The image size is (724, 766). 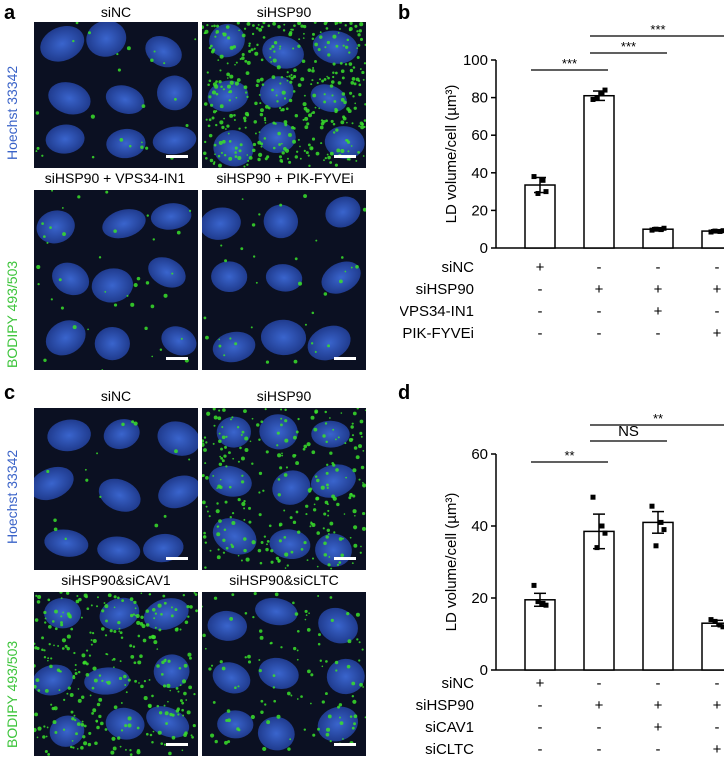 I want to click on panel-a-title-1: siNC, so click(x=116, y=12).